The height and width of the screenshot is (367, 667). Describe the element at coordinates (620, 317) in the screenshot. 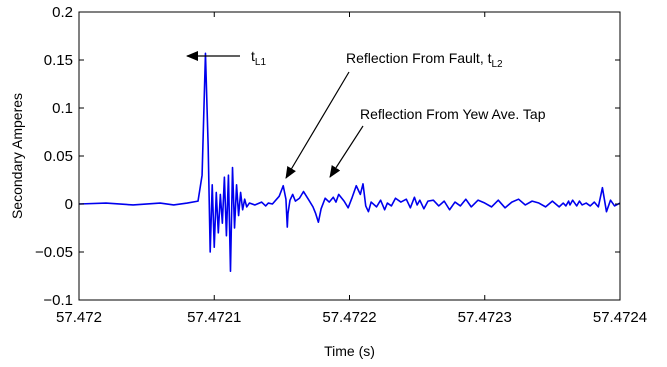

I see `x-tick-label: 57.4724` at that location.